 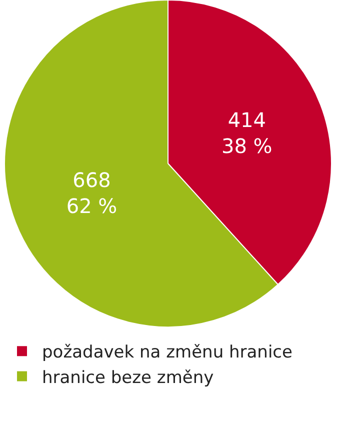 I want to click on data-label: 668 62 %, so click(x=92, y=193).